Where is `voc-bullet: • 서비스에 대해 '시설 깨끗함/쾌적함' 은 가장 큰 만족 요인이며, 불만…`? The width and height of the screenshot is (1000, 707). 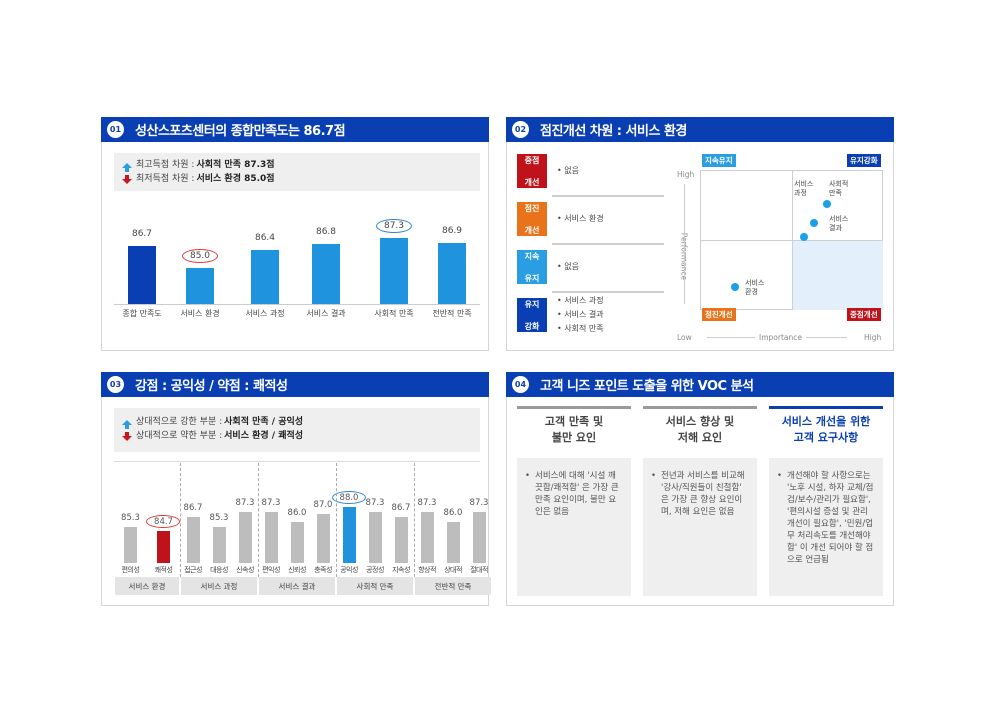
voc-bullet: • 서비스에 대해 '시설 깨끗함/쾌적함' 은 가장 큰 만족 요인이며, 불만… is located at coordinates (574, 494).